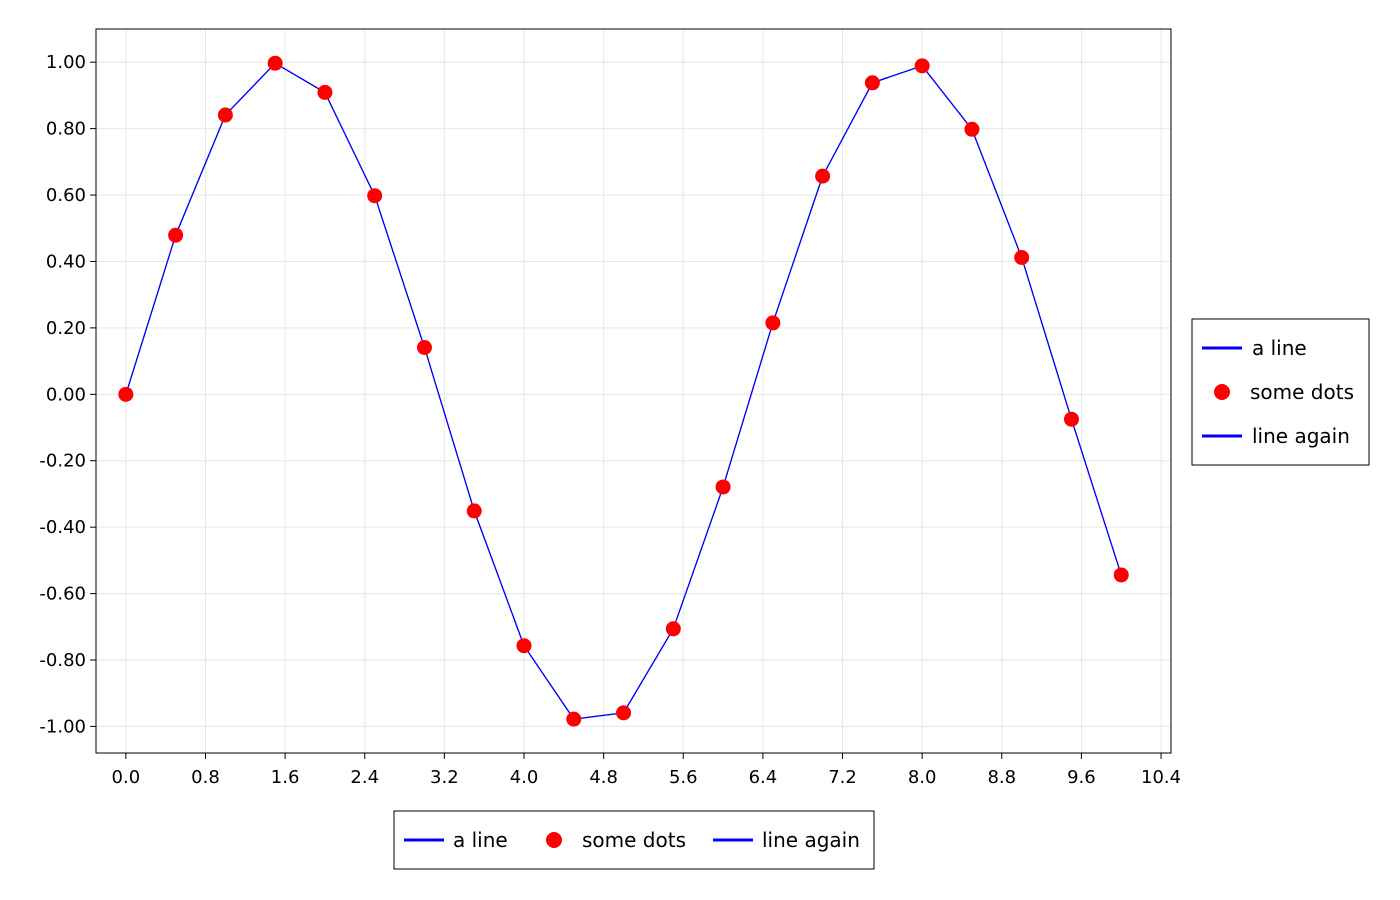 This screenshot has width=1400, height=900. What do you see at coordinates (66, 195) in the screenshot?
I see `y-tick-label: 0.60` at bounding box center [66, 195].